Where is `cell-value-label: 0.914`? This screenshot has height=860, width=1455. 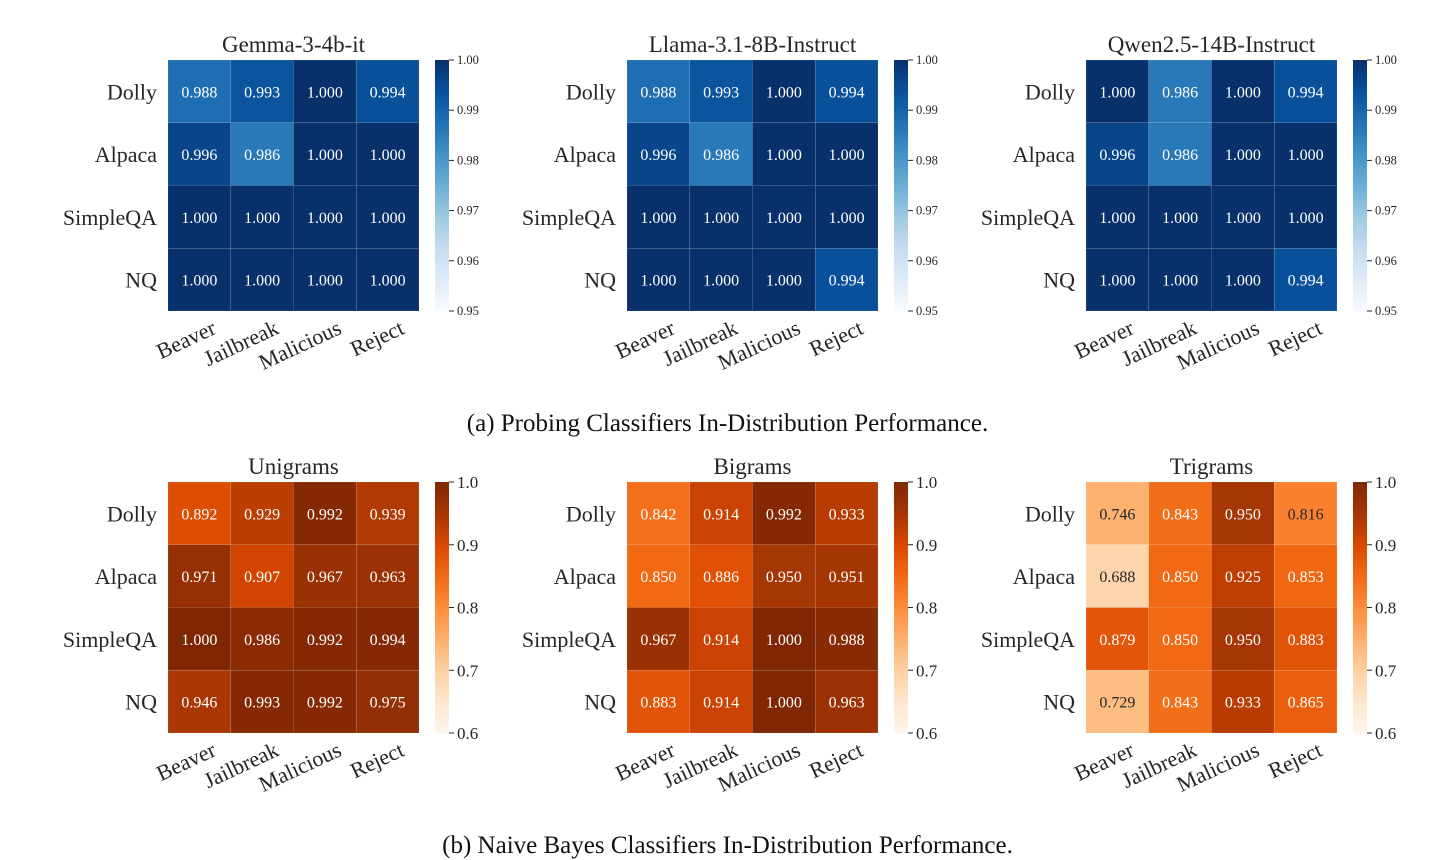
cell-value-label: 0.914 is located at coordinates (721, 514).